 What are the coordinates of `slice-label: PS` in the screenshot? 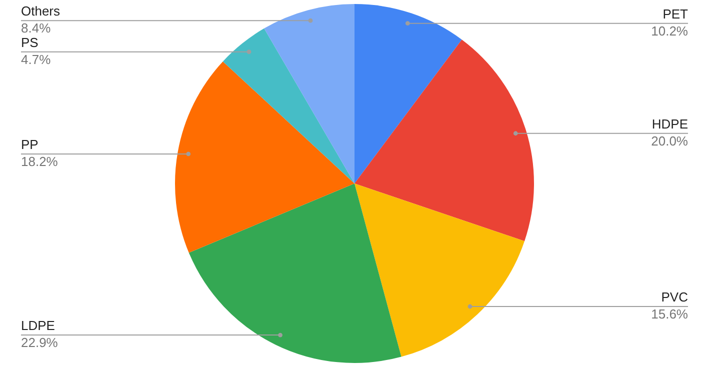 It's located at (30, 42).